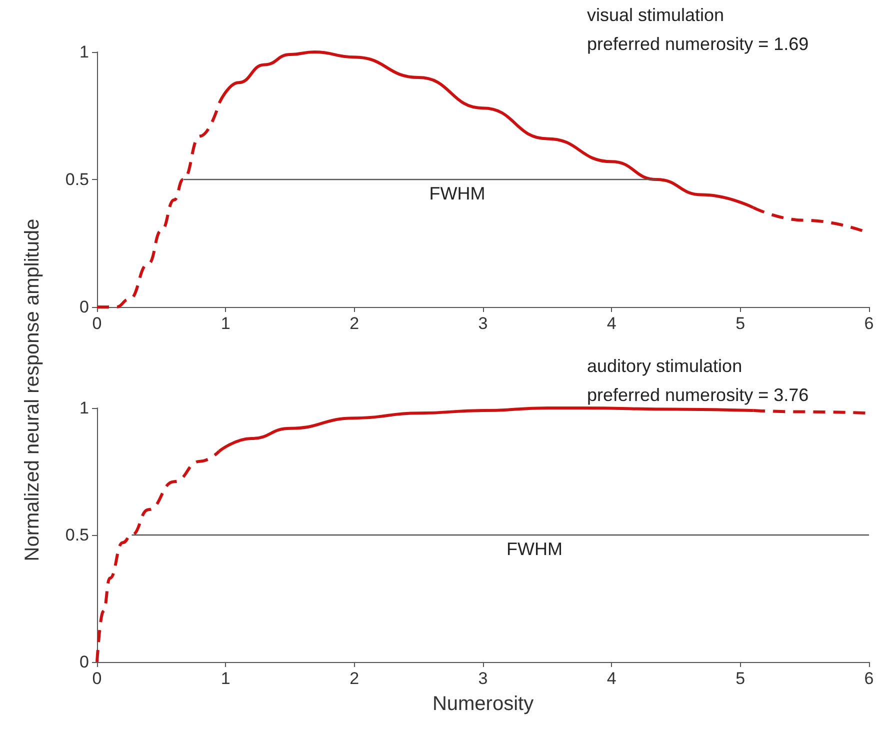 The height and width of the screenshot is (735, 889). I want to click on text: auditory stimulation, so click(664, 366).